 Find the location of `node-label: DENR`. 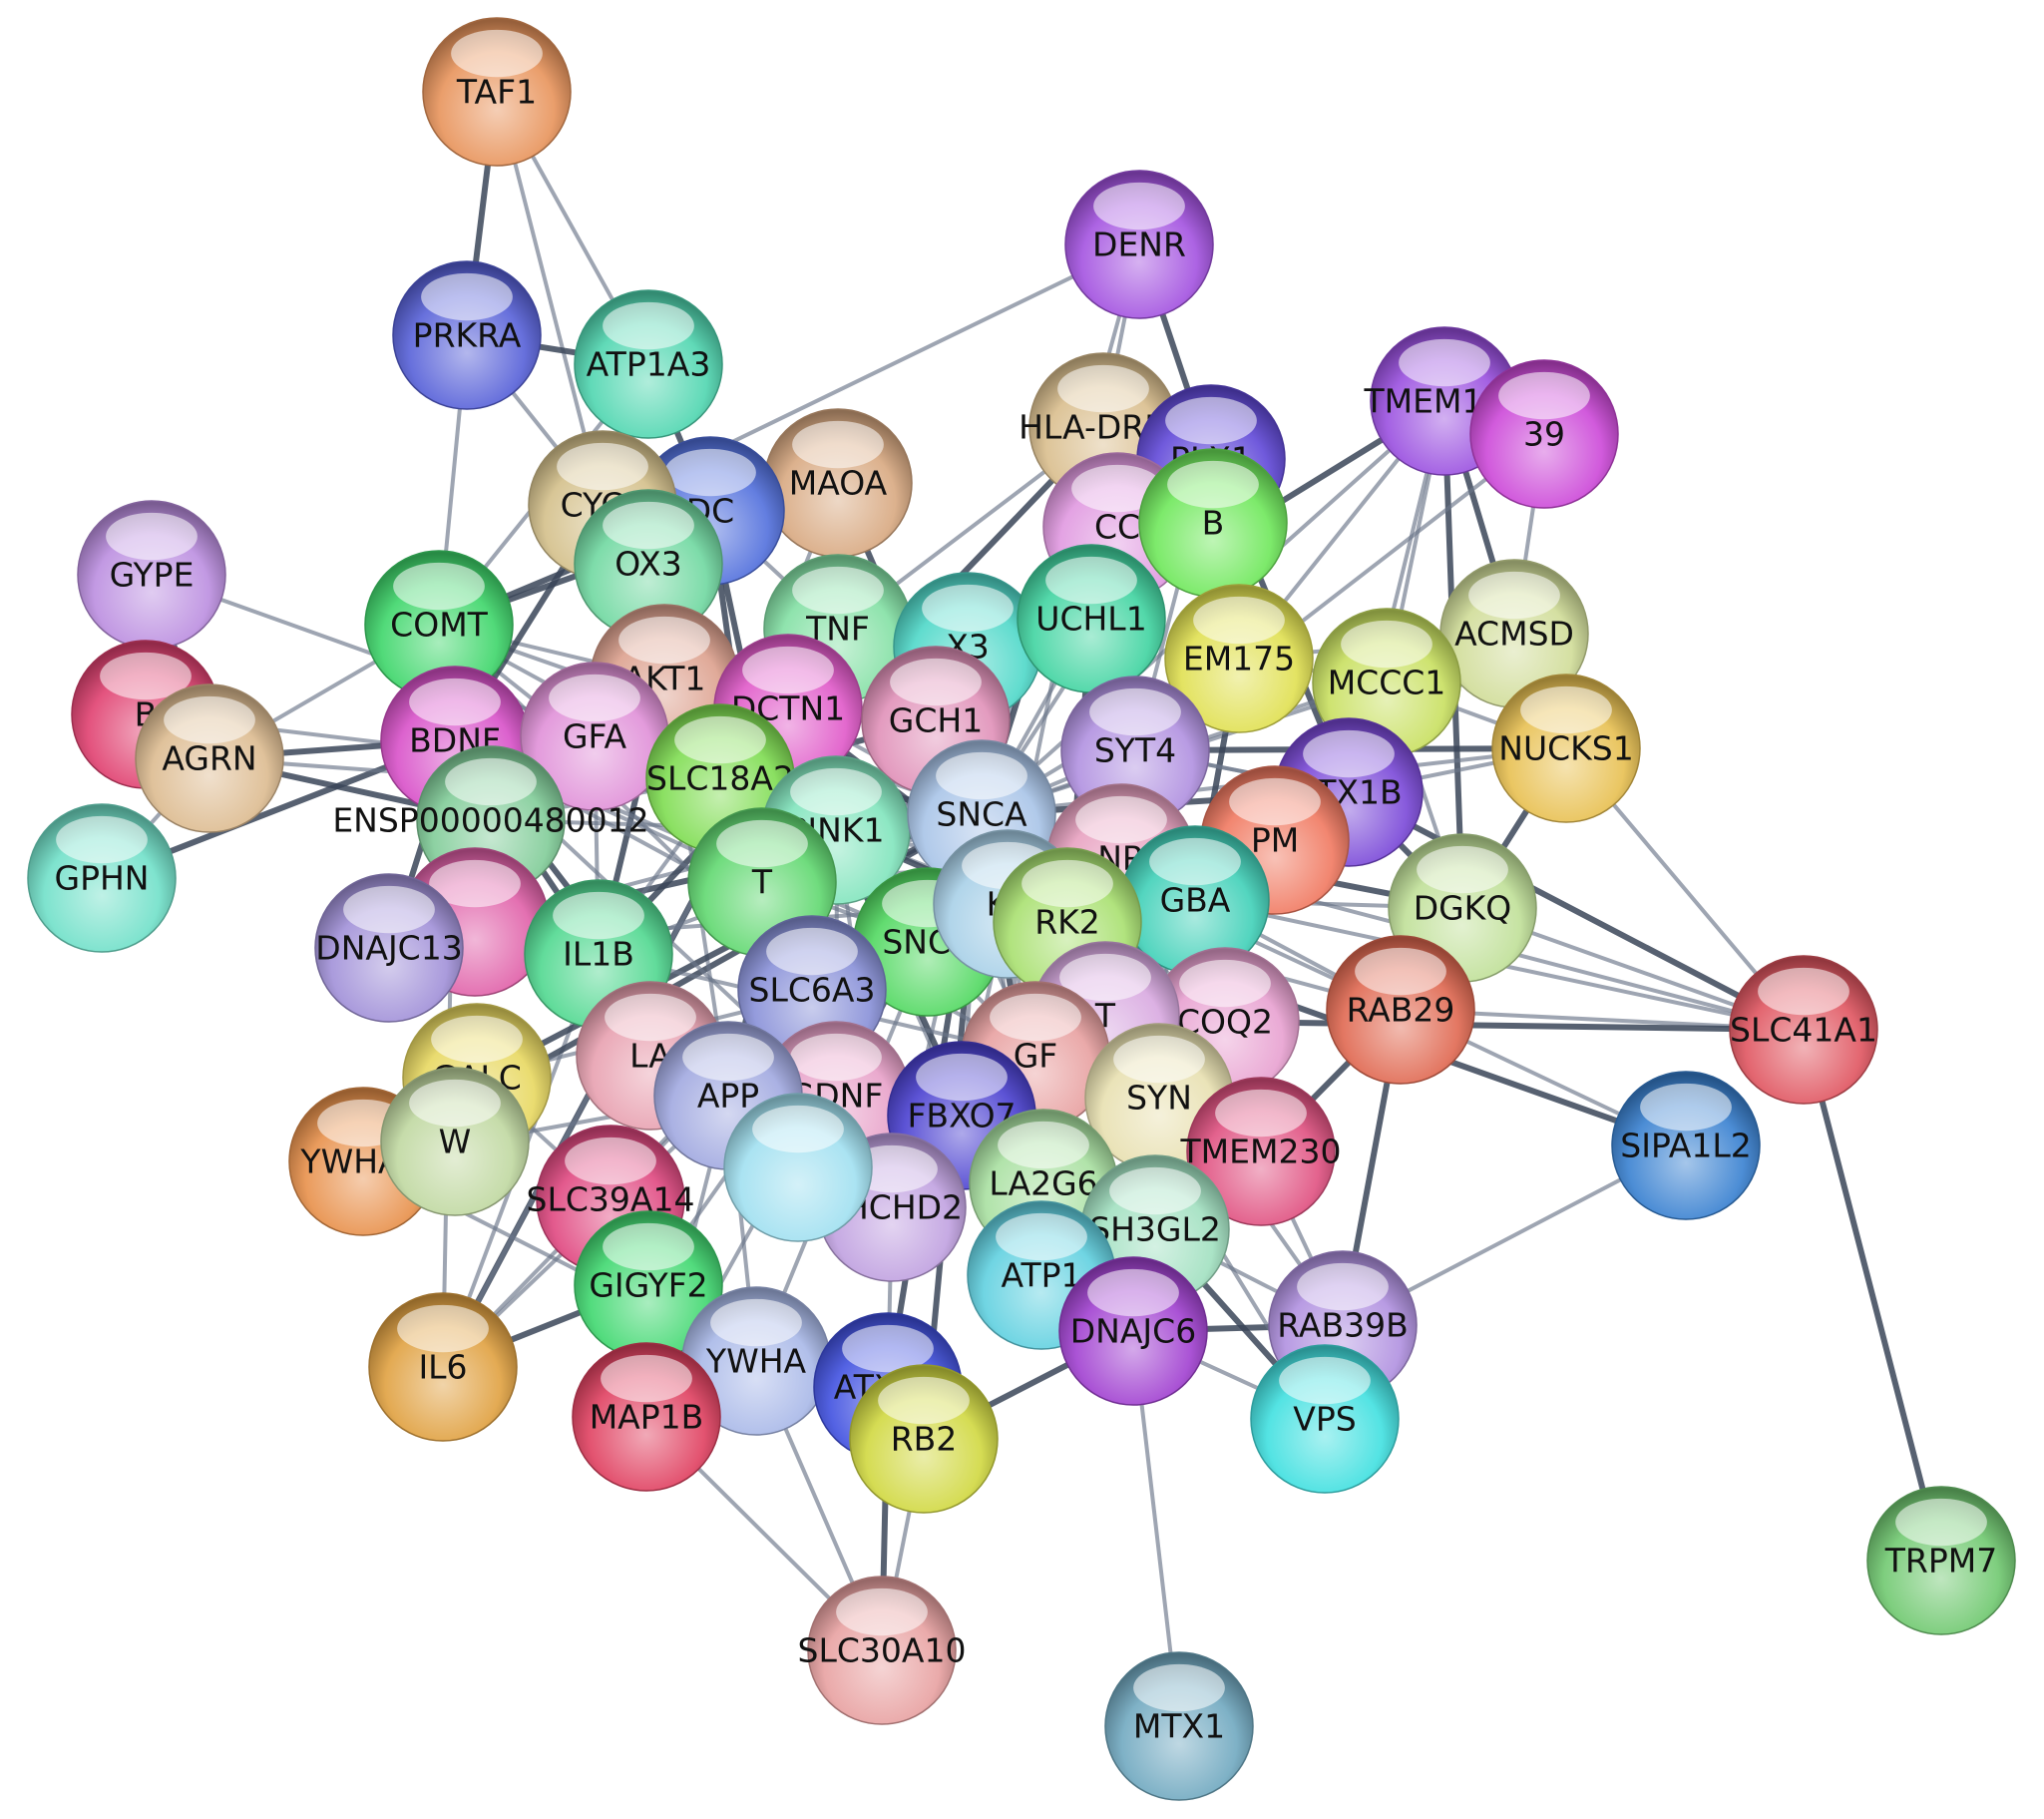

node-label: DENR is located at coordinates (1139, 245).